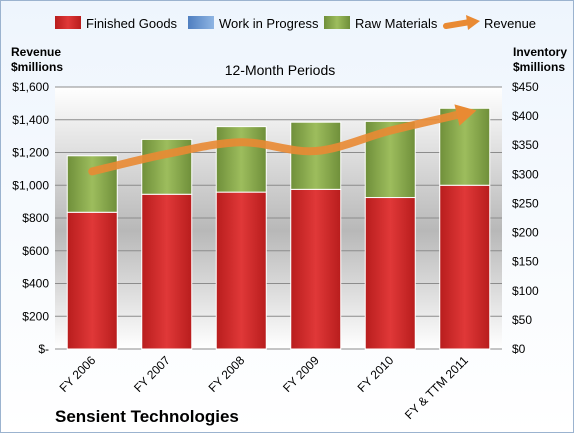 The width and height of the screenshot is (574, 433). What do you see at coordinates (30, 185) in the screenshot?
I see `left-tick-label: $1,000` at bounding box center [30, 185].